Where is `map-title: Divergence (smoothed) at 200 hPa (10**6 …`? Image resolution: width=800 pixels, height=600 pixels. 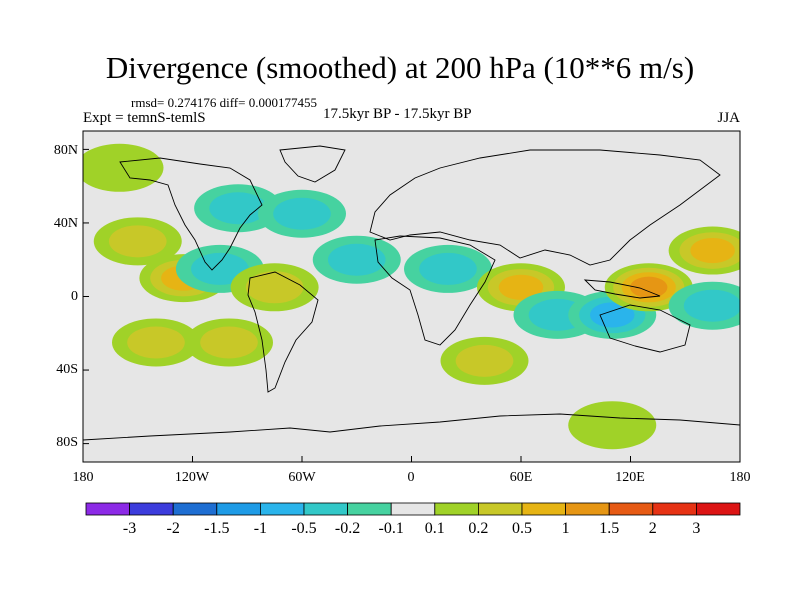 map-title: Divergence (smoothed) at 200 hPa (10**6 … is located at coordinates (400, 67).